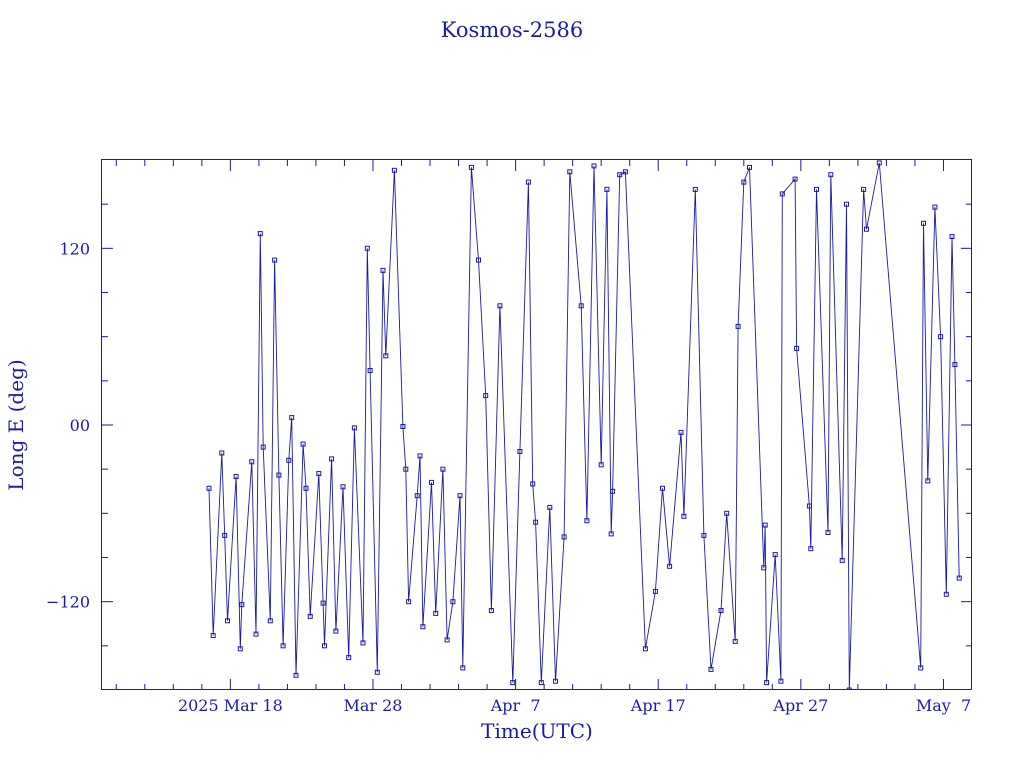  I want to click on y-tick-label: −120, so click(68, 602).